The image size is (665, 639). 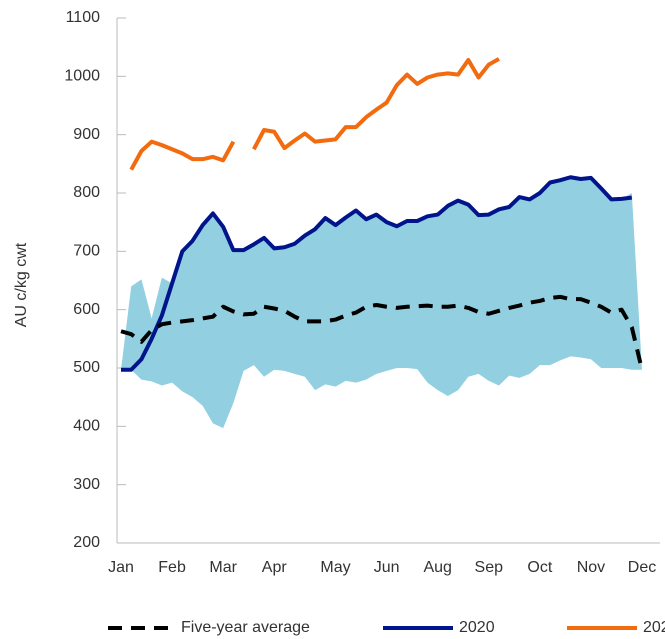 I want to click on y-tick-label: 200, so click(x=86, y=542).